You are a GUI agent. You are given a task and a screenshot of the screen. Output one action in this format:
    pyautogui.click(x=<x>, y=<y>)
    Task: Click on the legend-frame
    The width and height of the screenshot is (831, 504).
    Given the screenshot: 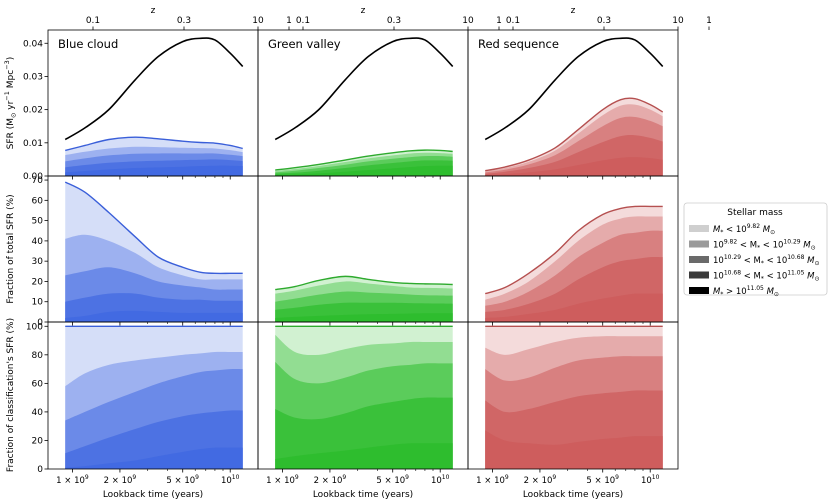 What is the action you would take?
    pyautogui.click(x=755, y=249)
    